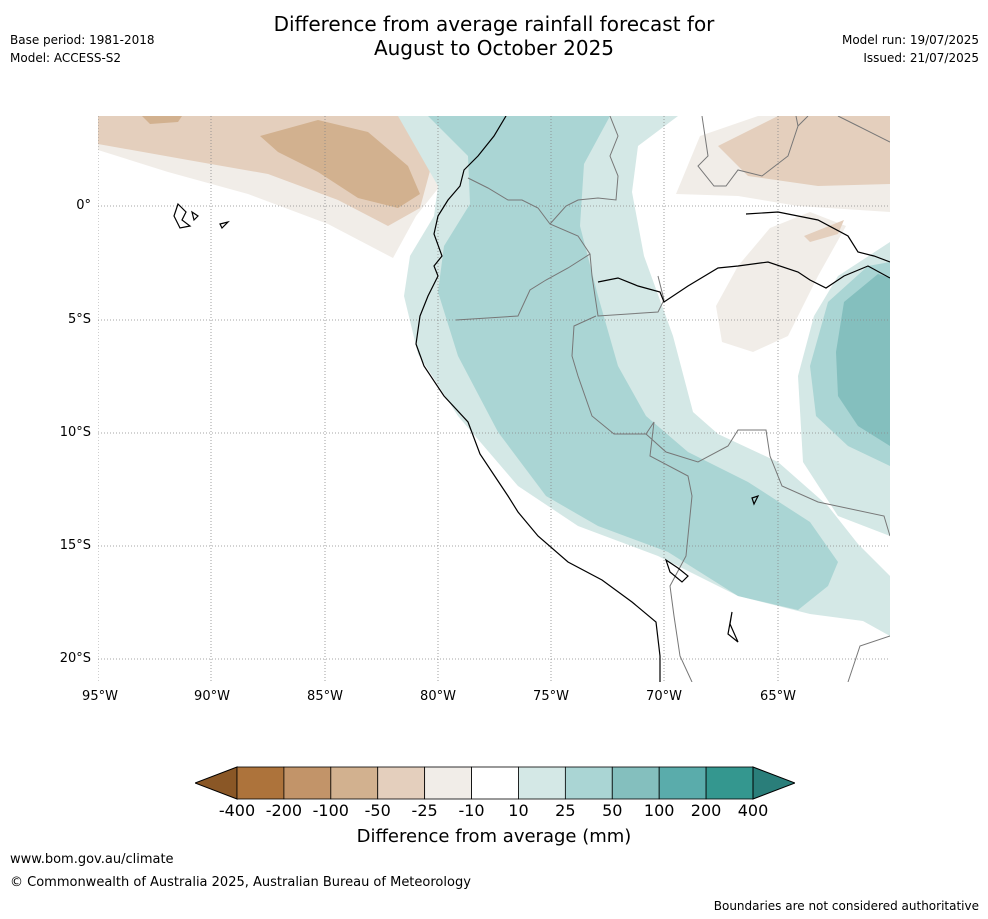 The width and height of the screenshot is (988, 919). Describe the element at coordinates (330, 810) in the screenshot. I see `colorbar-tick-label: -100` at that location.